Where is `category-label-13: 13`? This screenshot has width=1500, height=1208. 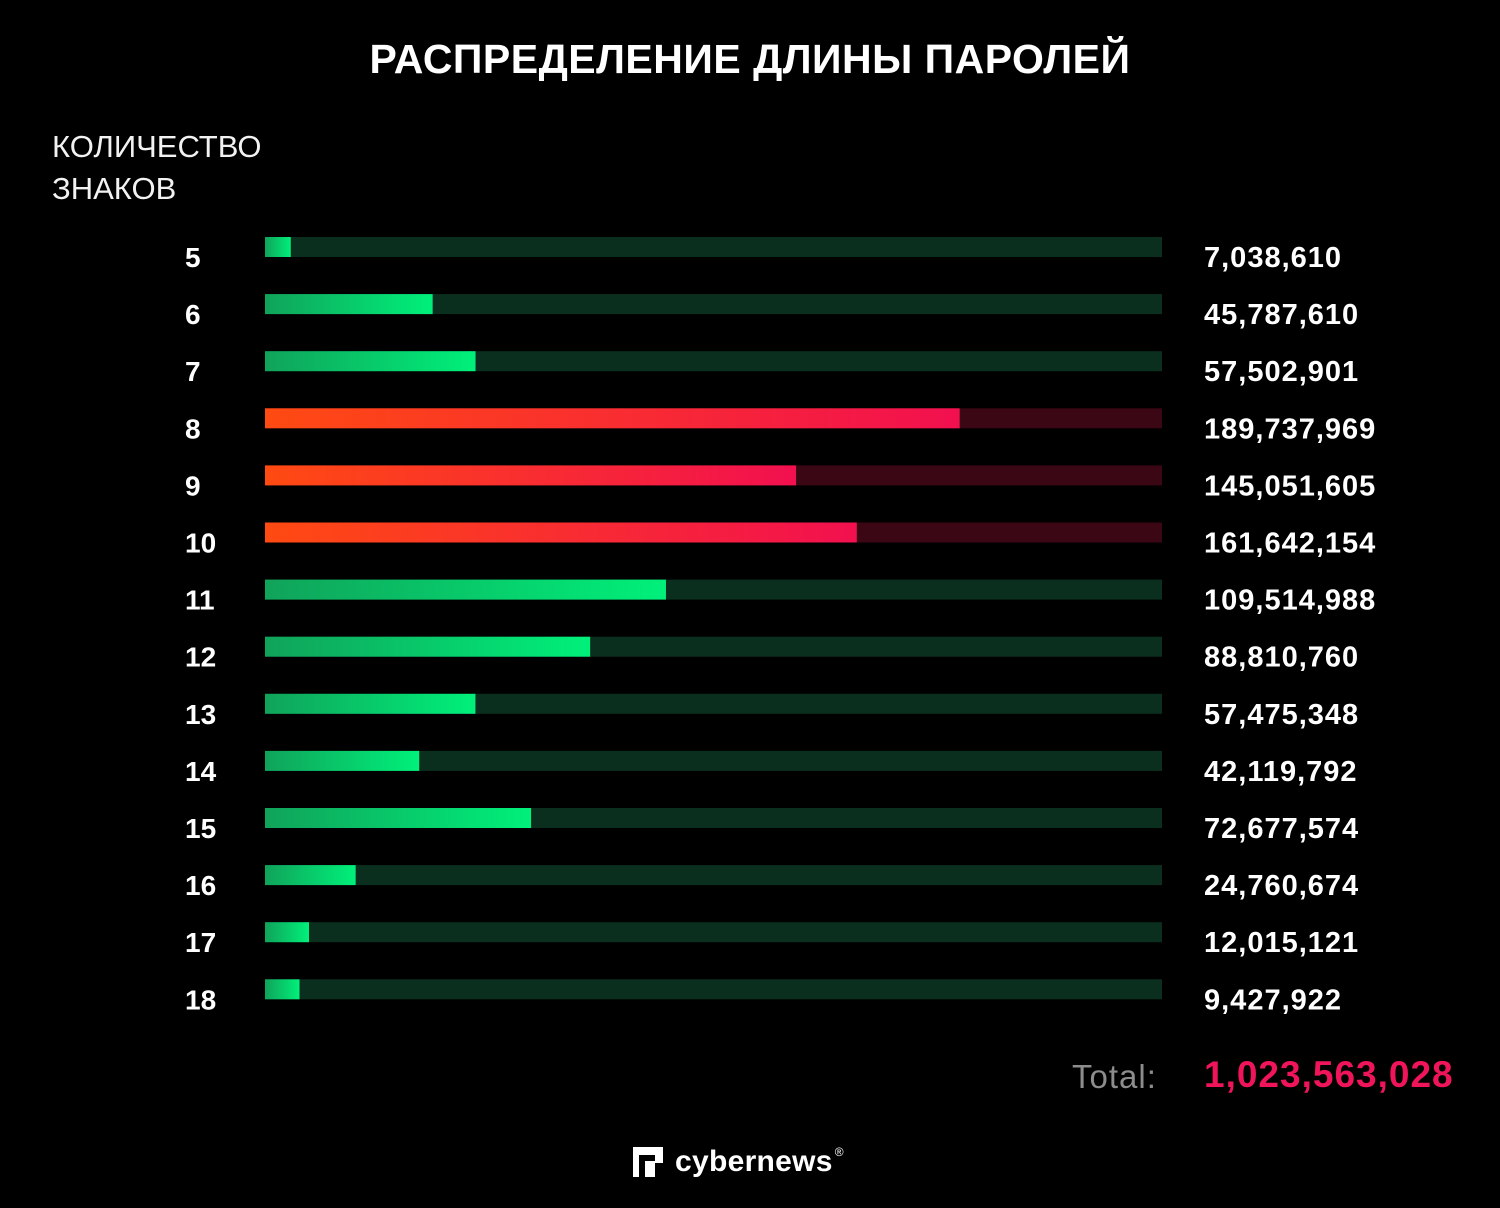
category-label-13: 13 is located at coordinates (200, 714).